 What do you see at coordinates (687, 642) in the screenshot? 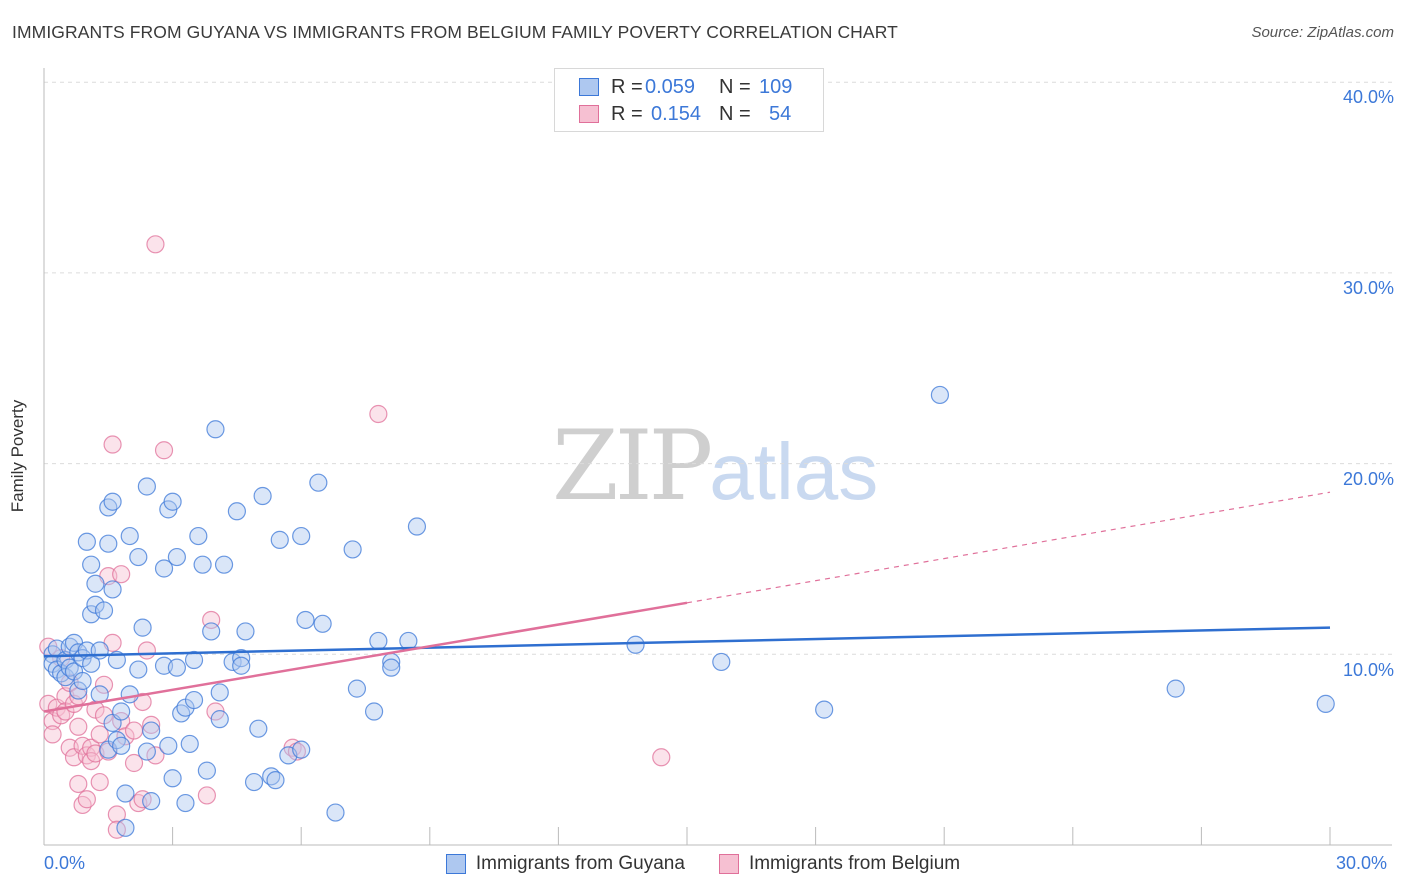
I see `trend-line-guyana` at bounding box center [687, 642].